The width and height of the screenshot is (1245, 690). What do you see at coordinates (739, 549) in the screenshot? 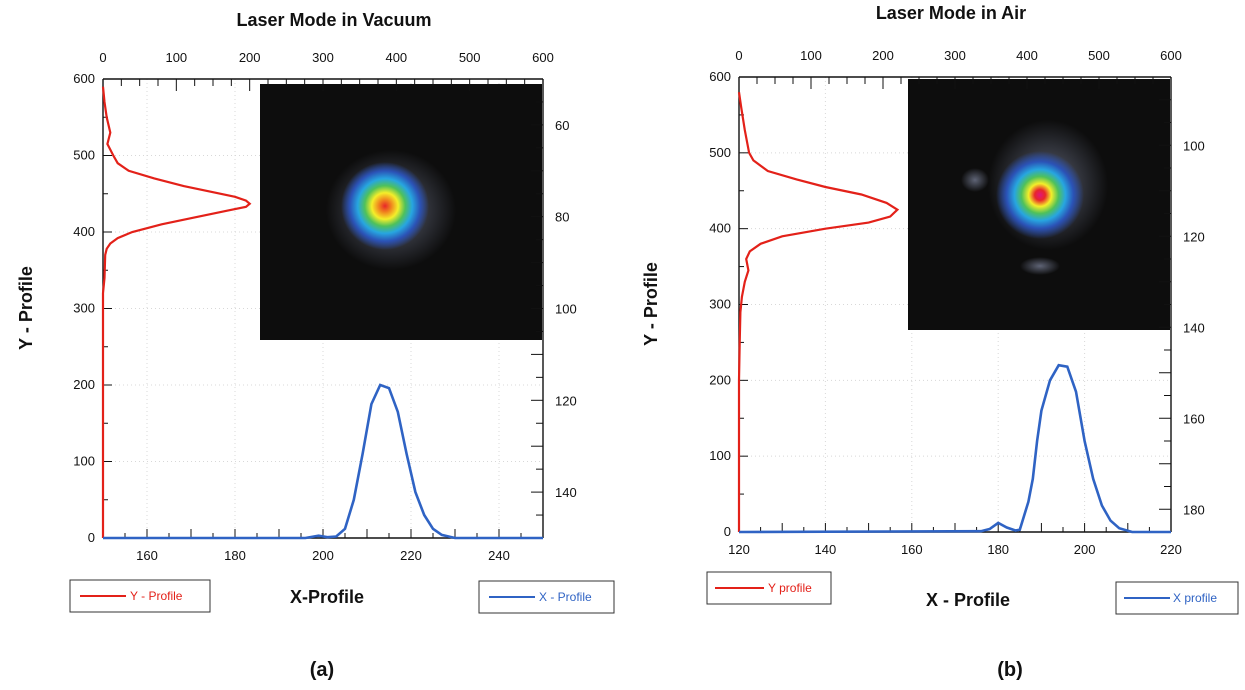
I see `x-tick-label: 120` at bounding box center [739, 549].